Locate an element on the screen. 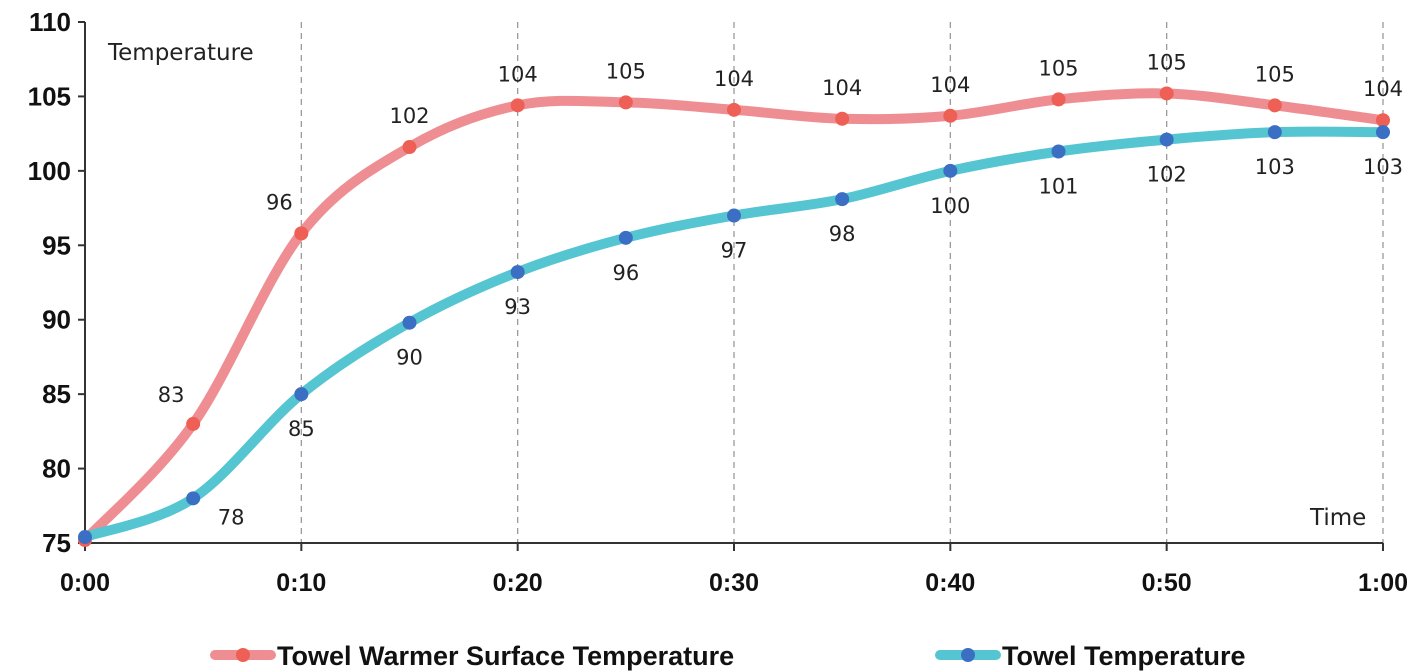 Image resolution: width=1422 pixels, height=671 pixels. y-tick-label: 90 is located at coordinates (56, 320).